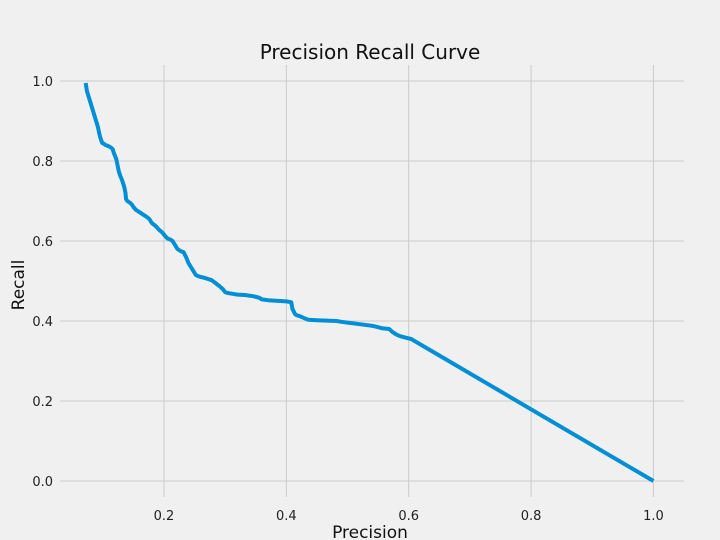  I want to click on x-axis-label: Precision, so click(370, 531).